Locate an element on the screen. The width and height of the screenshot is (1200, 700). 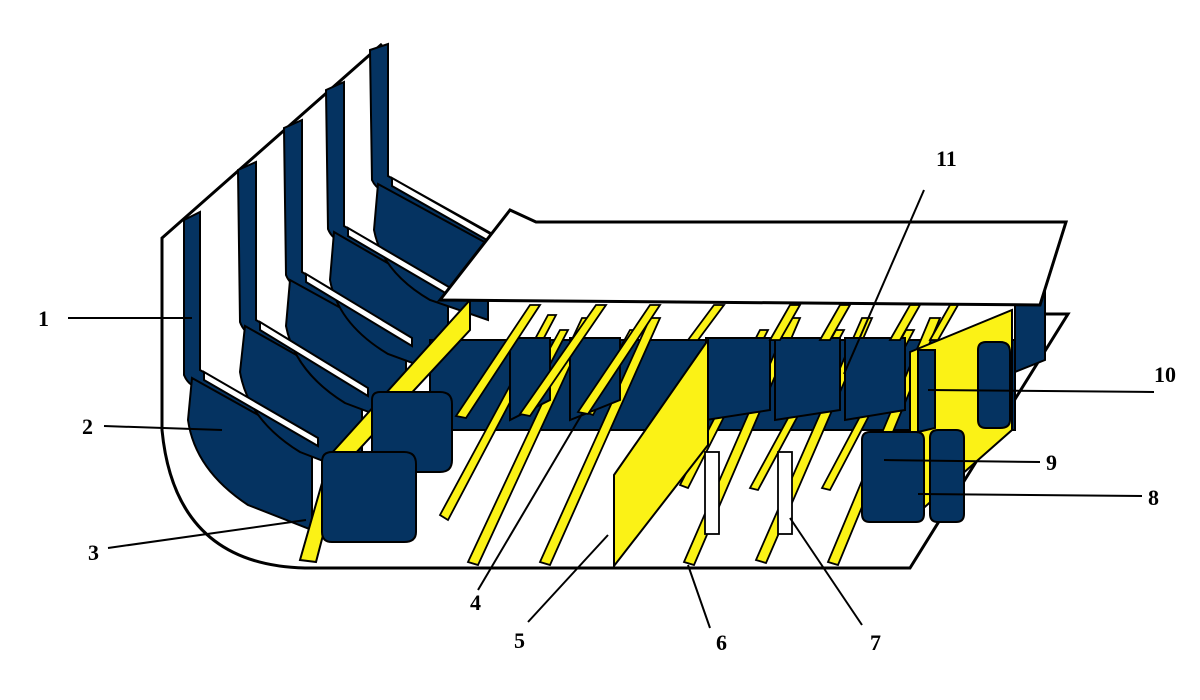
top-longitudinals is located at coordinates (707, 362).